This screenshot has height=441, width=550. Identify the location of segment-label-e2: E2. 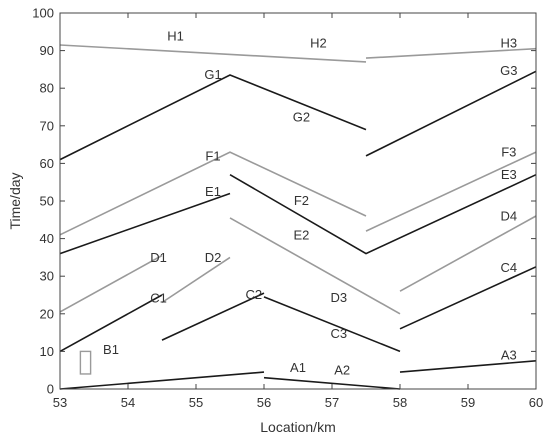
(301, 234).